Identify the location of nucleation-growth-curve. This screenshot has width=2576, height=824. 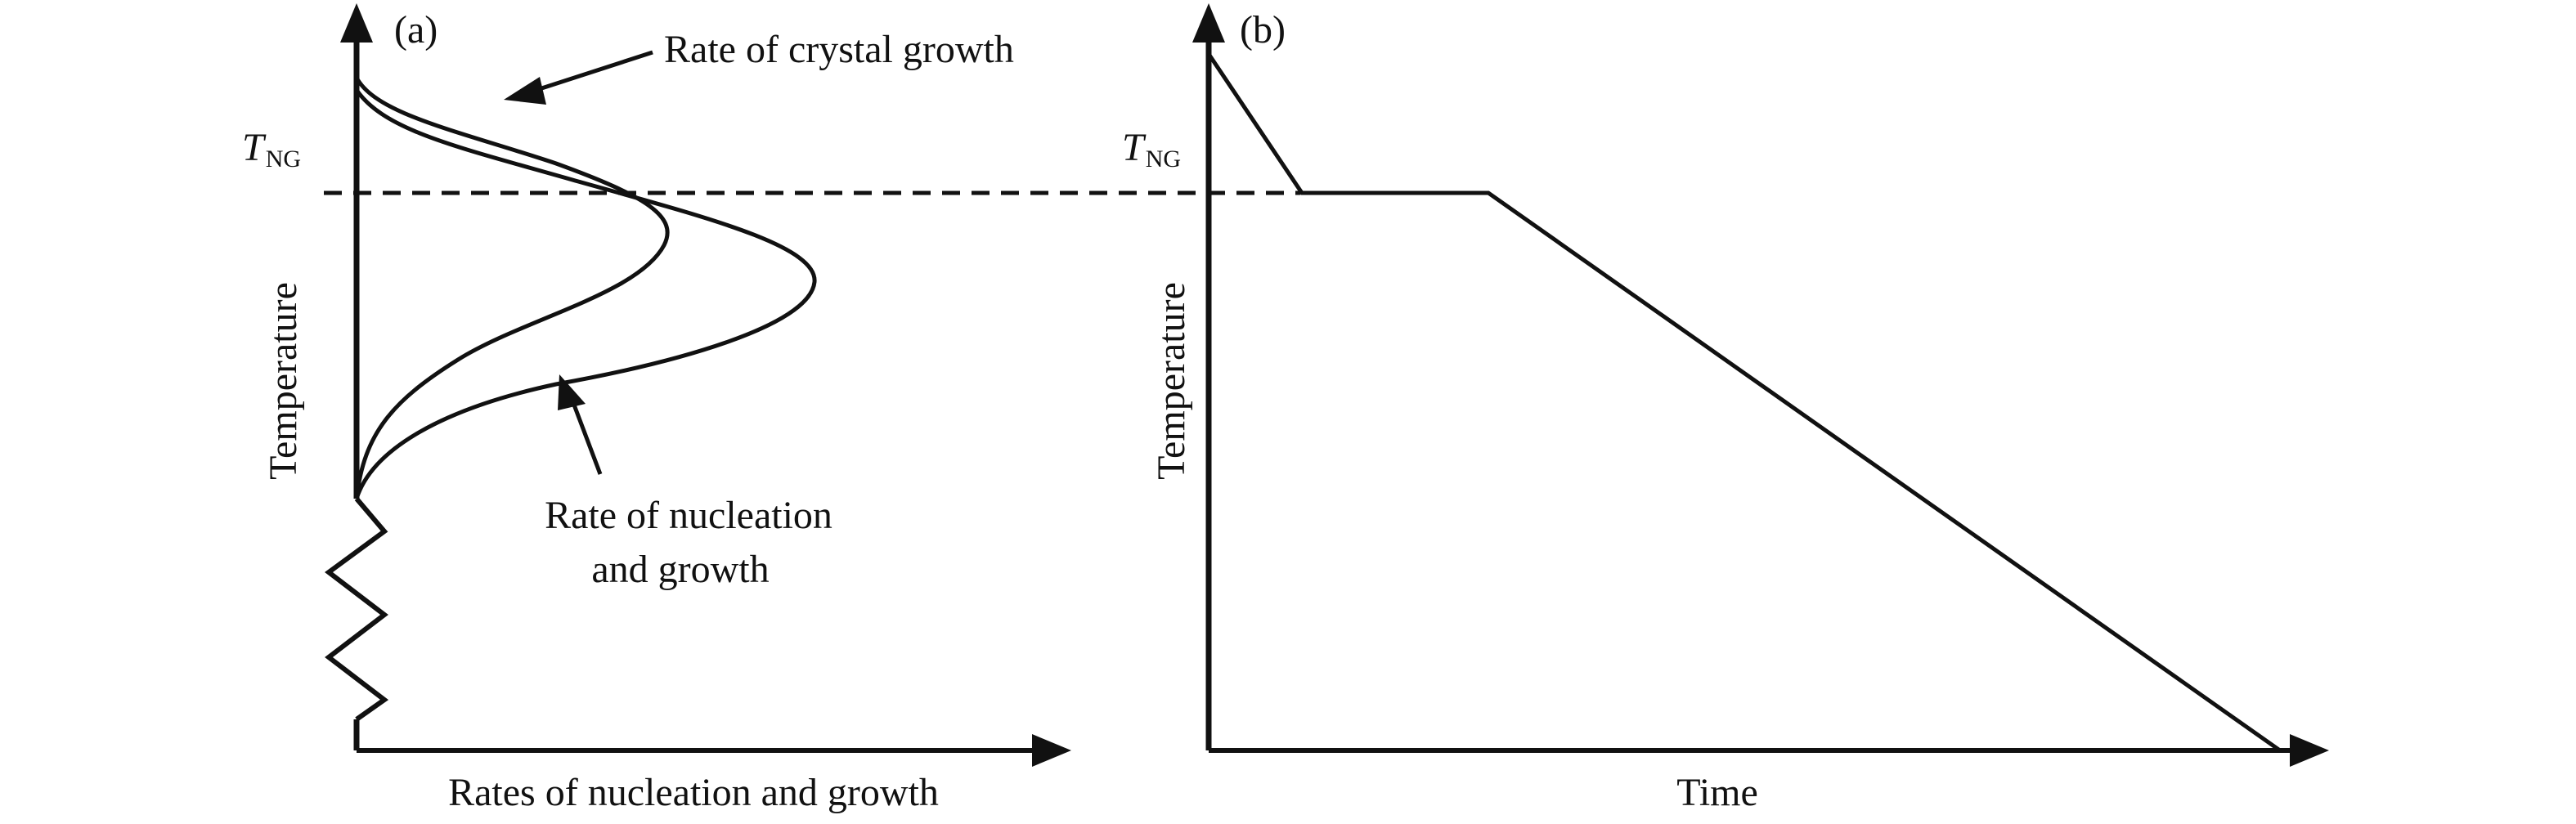
(585, 293).